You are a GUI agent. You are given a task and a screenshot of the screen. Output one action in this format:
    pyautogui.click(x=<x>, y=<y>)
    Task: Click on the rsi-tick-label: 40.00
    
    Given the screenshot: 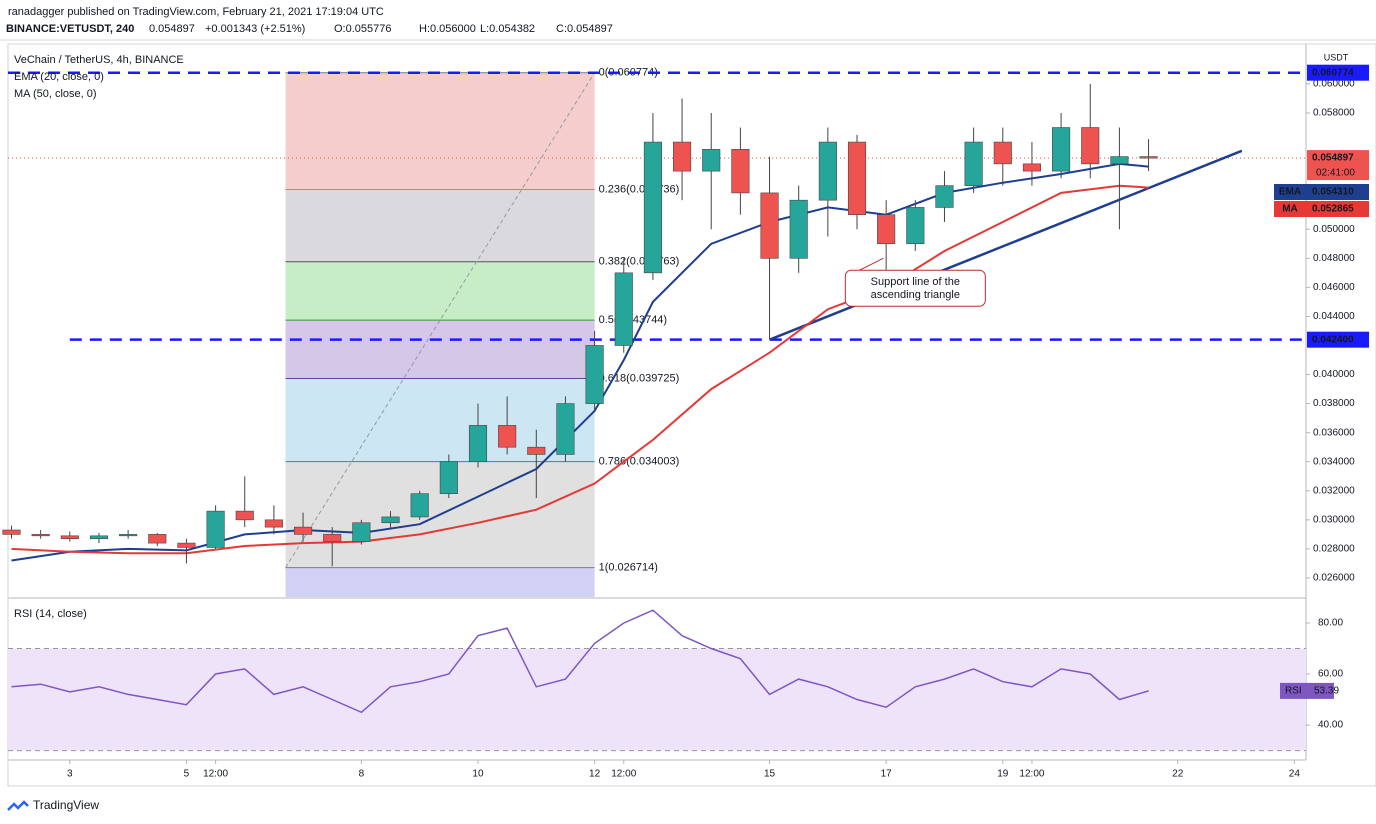 What is the action you would take?
    pyautogui.click(x=1330, y=725)
    